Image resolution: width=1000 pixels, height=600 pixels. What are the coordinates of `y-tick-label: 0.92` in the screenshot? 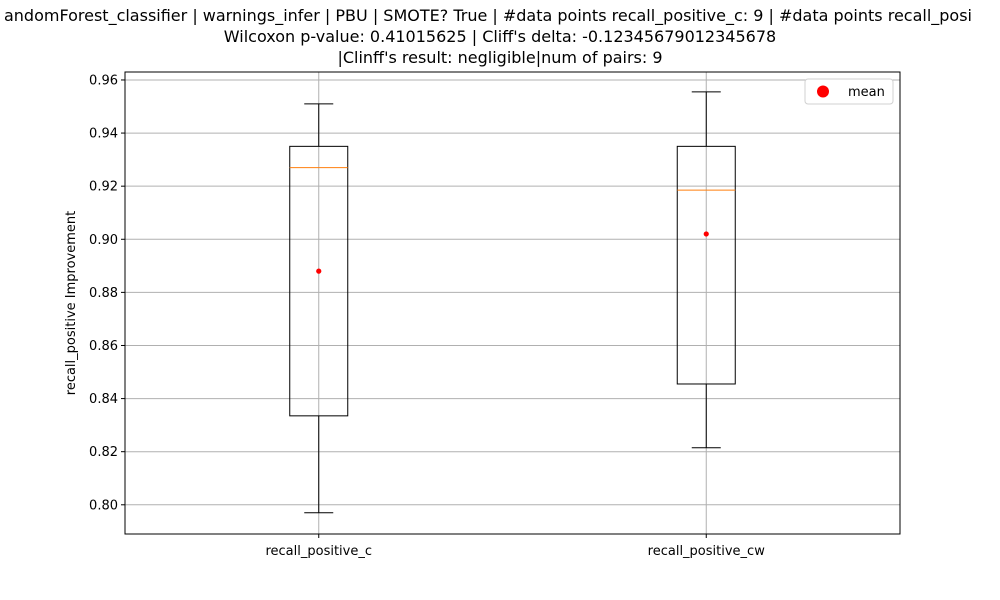 It's located at (103, 187).